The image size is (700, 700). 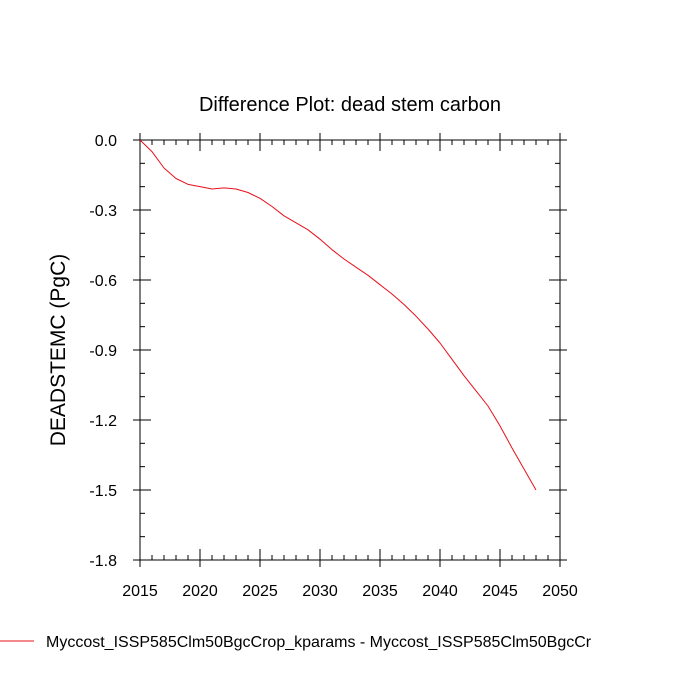 What do you see at coordinates (106, 141) in the screenshot?
I see `y-tick-label: 0.0` at bounding box center [106, 141].